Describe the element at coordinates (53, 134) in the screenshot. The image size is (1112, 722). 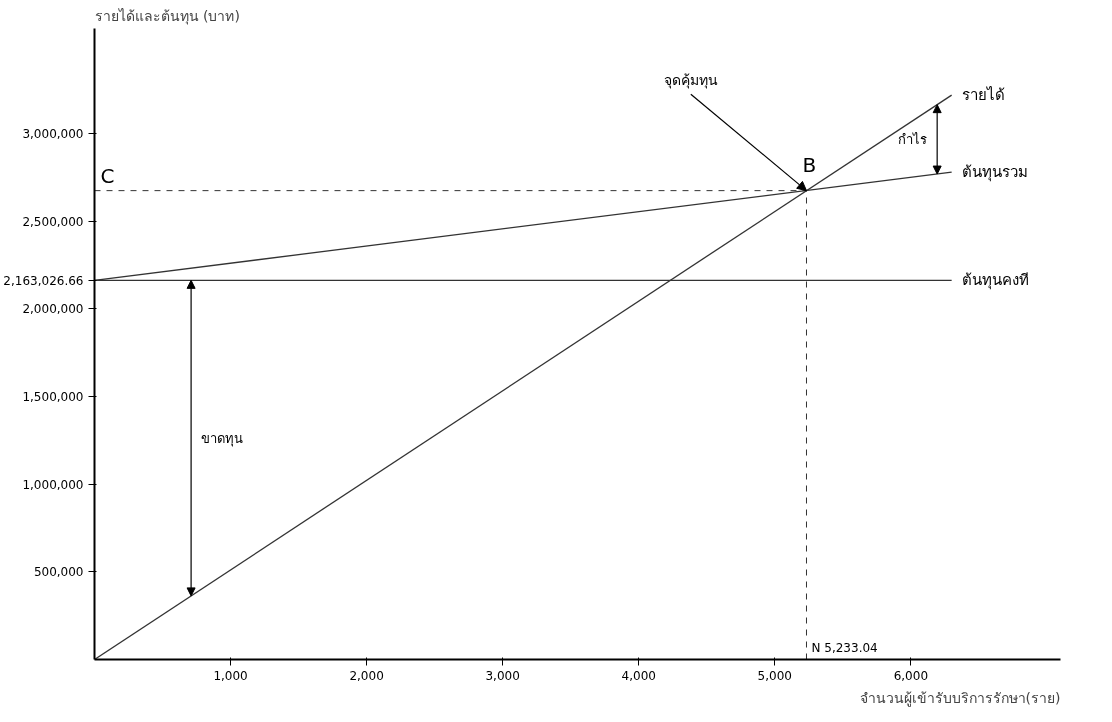
I see `y-tick-label: 3,000,000` at that location.